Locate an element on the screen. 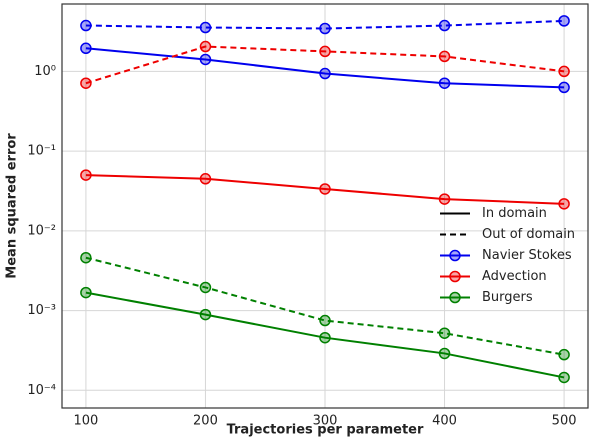  x-tick-label: 100 is located at coordinates (85, 421).